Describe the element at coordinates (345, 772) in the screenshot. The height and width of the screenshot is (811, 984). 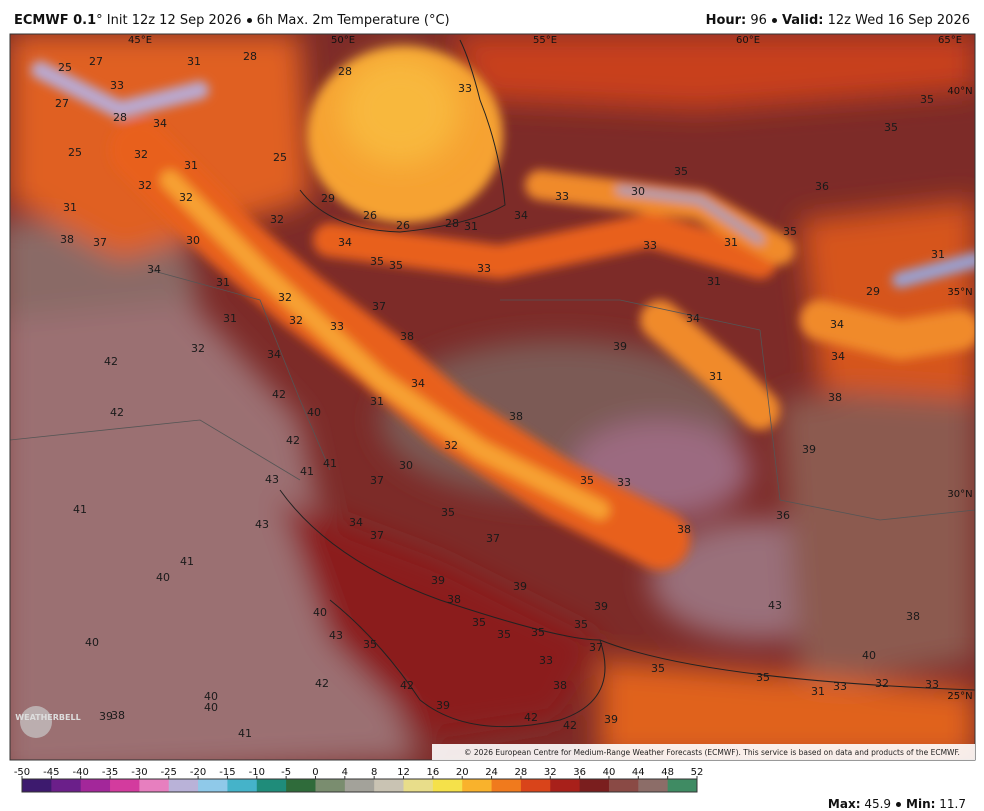
I see `colorbar-label: 4` at that location.